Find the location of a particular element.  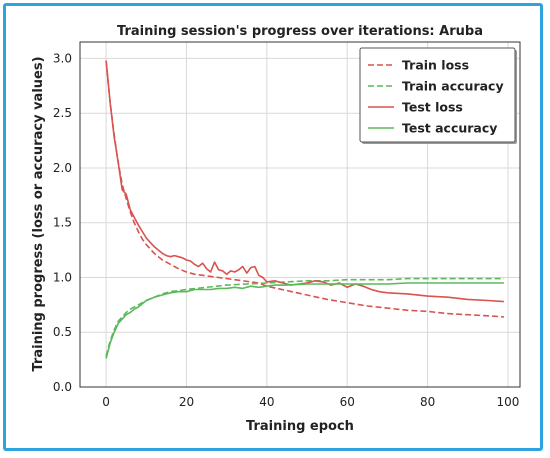

legend-label: Test loss is located at coordinates (432, 107).